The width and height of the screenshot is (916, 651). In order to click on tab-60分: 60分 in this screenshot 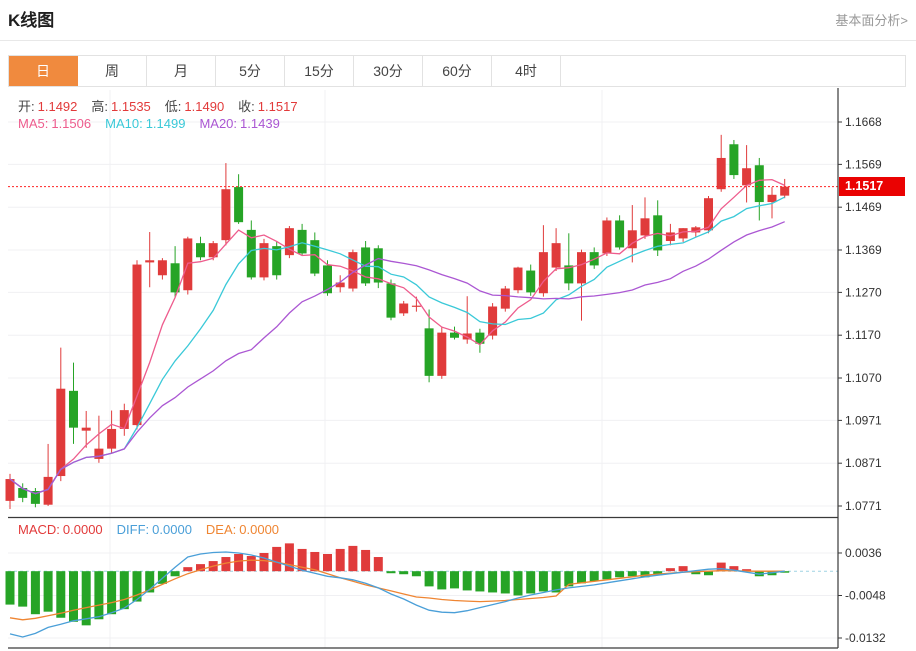, I will do `click(457, 71)`.